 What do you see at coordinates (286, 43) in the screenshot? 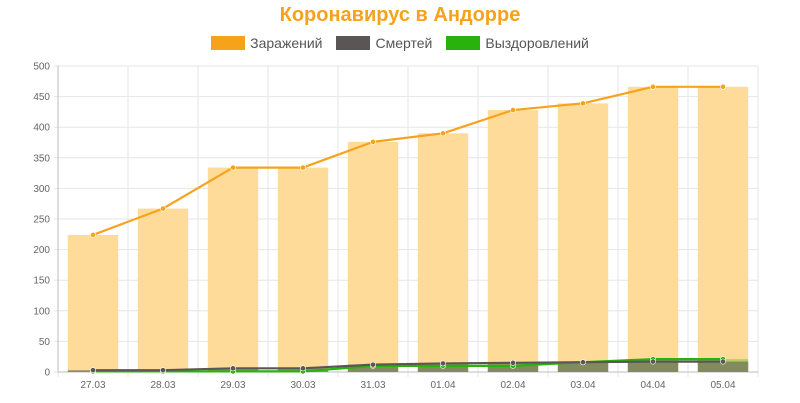
I see `legend-label-infected: Заражений` at bounding box center [286, 43].